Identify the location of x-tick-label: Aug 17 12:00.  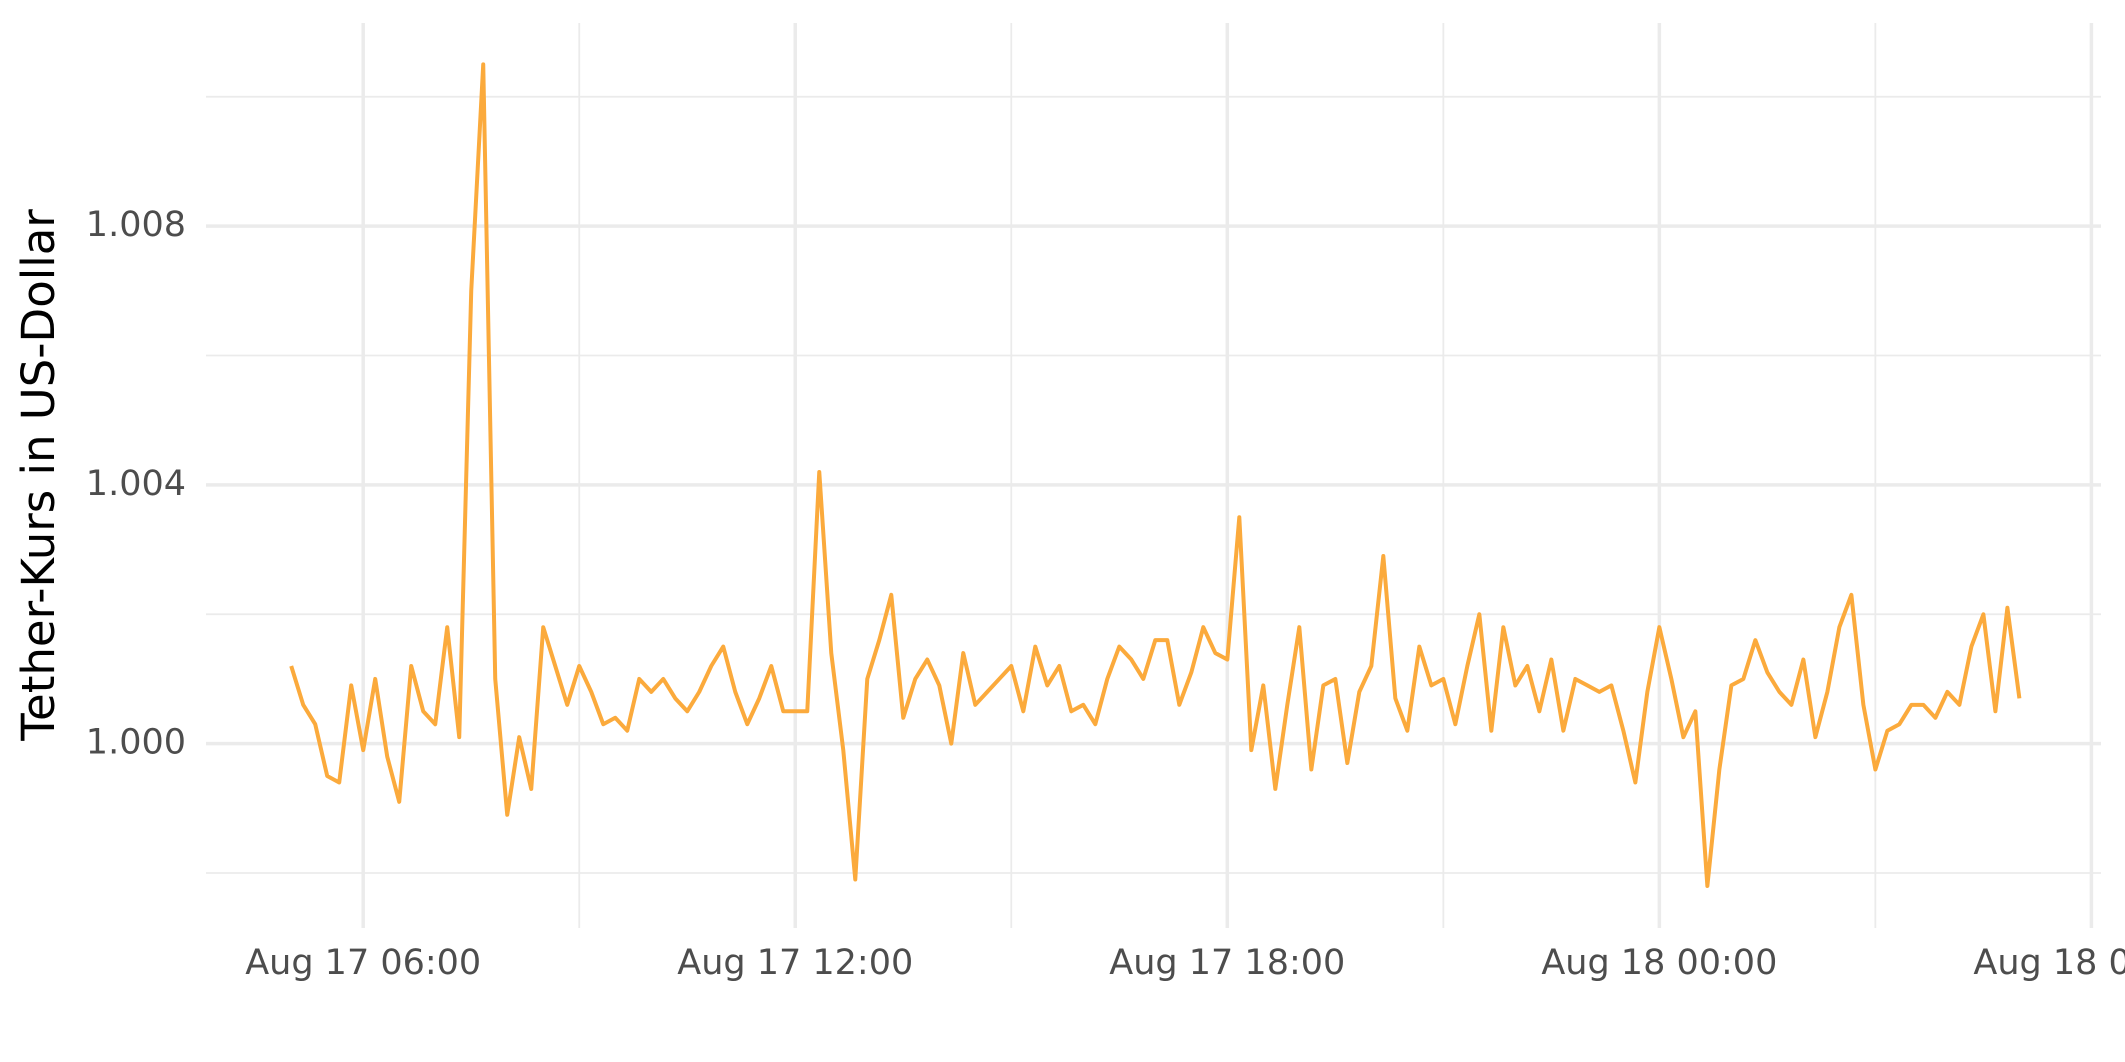
(795, 963).